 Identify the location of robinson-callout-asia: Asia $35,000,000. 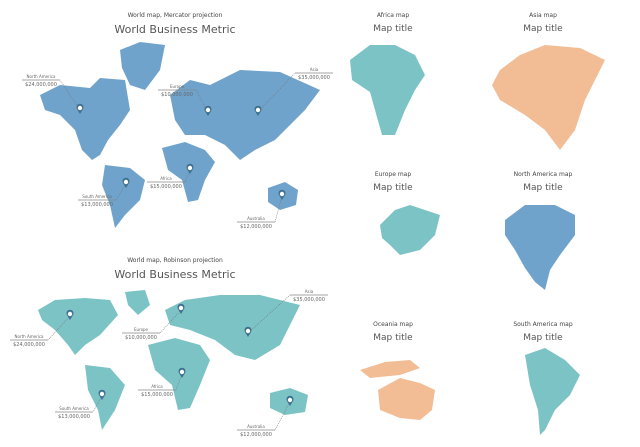
(286, 313).